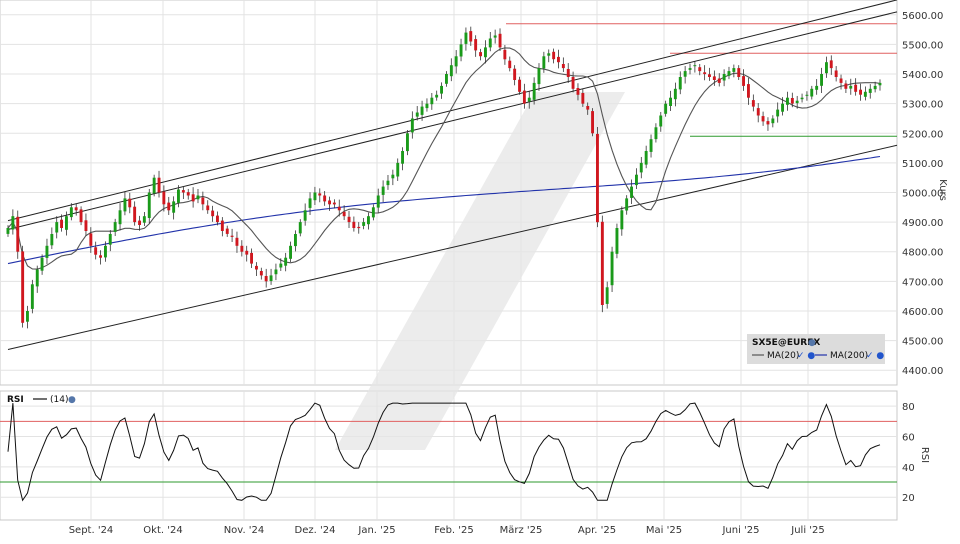 This screenshot has width=960, height=544. What do you see at coordinates (72, 400) in the screenshot?
I see `rsi-legend-icon: ●` at bounding box center [72, 400].